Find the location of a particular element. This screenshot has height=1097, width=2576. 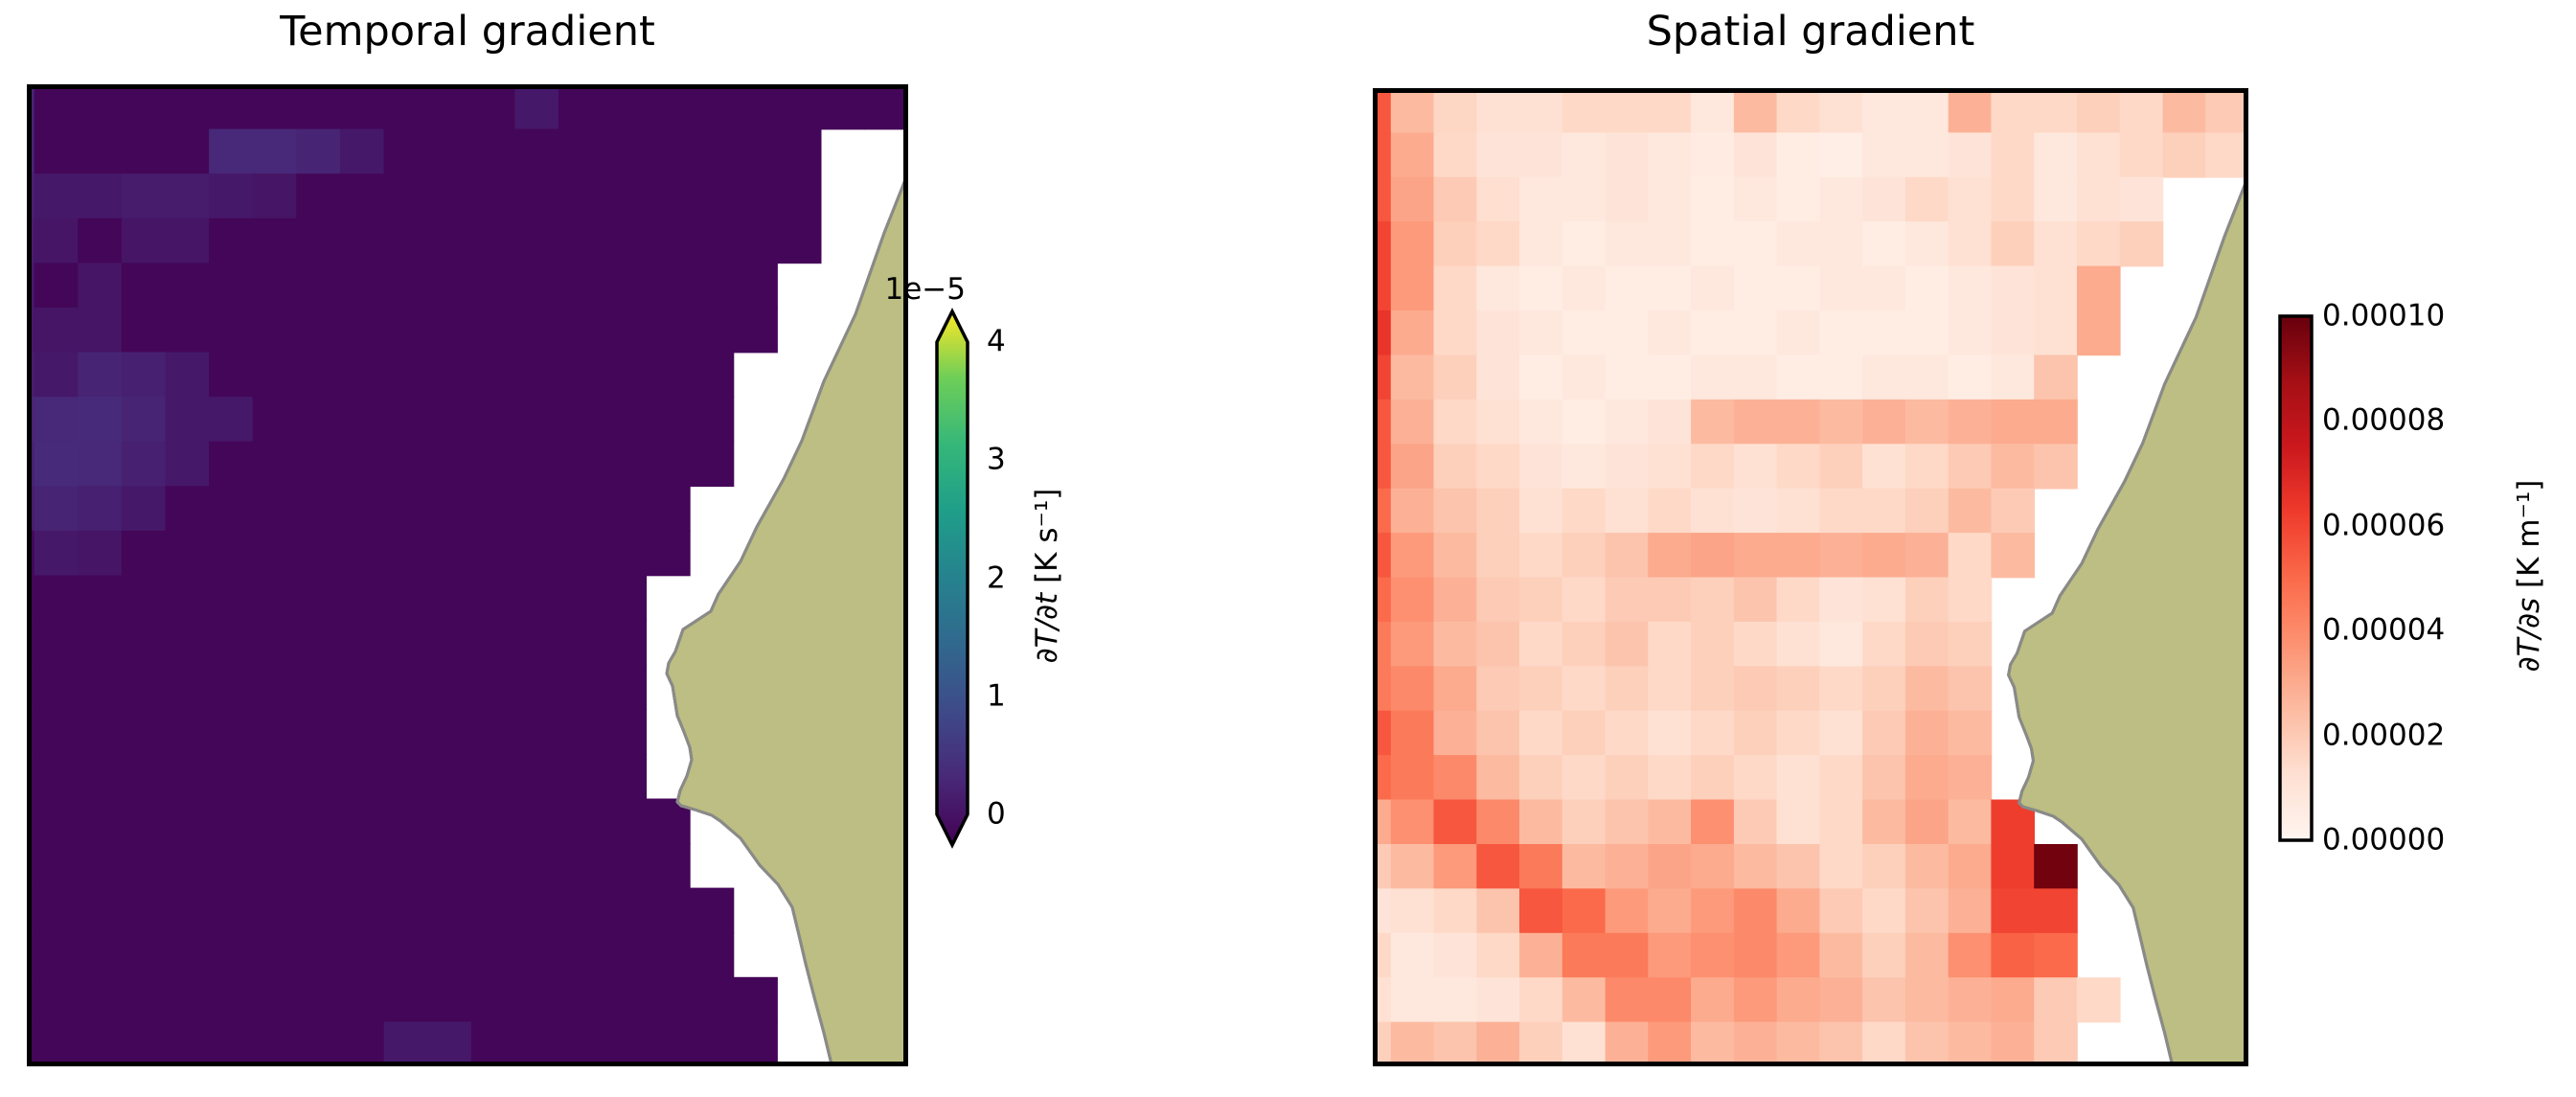

spatial-colorbar-label-units: [K m⁻¹] is located at coordinates (2529, 538).